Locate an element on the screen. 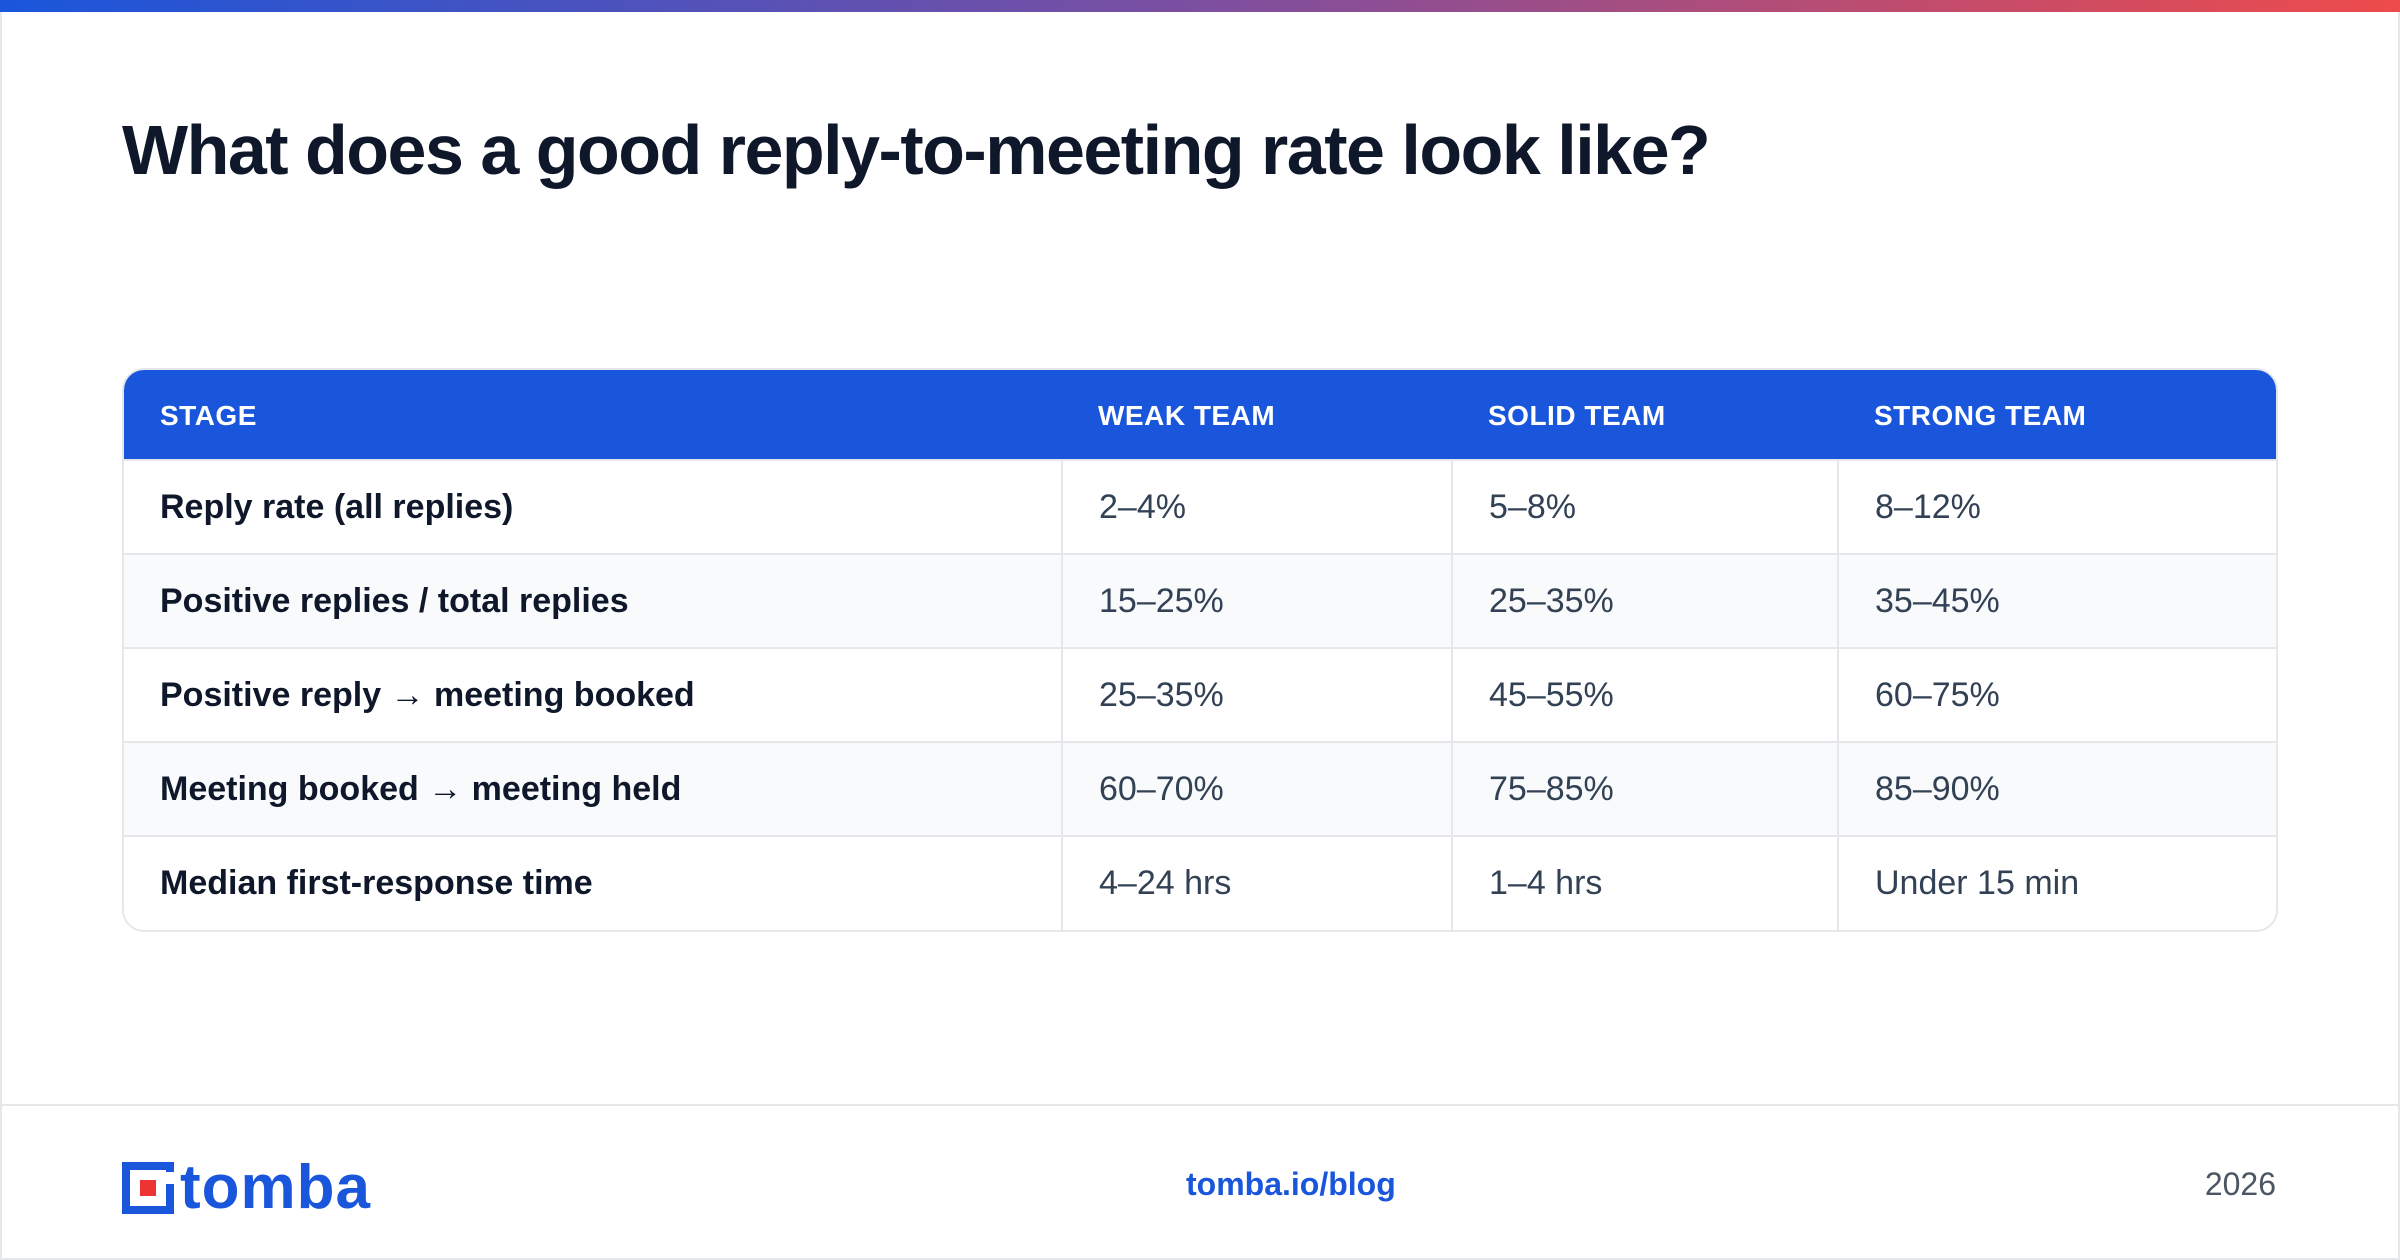  table-row: Reply rate (all replies) 2–4% 5–8% 8–12% is located at coordinates (1200, 507).